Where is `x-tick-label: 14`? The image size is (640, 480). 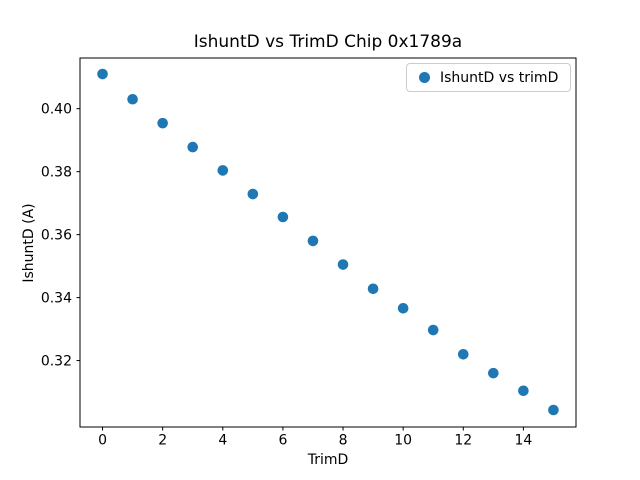
x-tick-label: 14 is located at coordinates (523, 441).